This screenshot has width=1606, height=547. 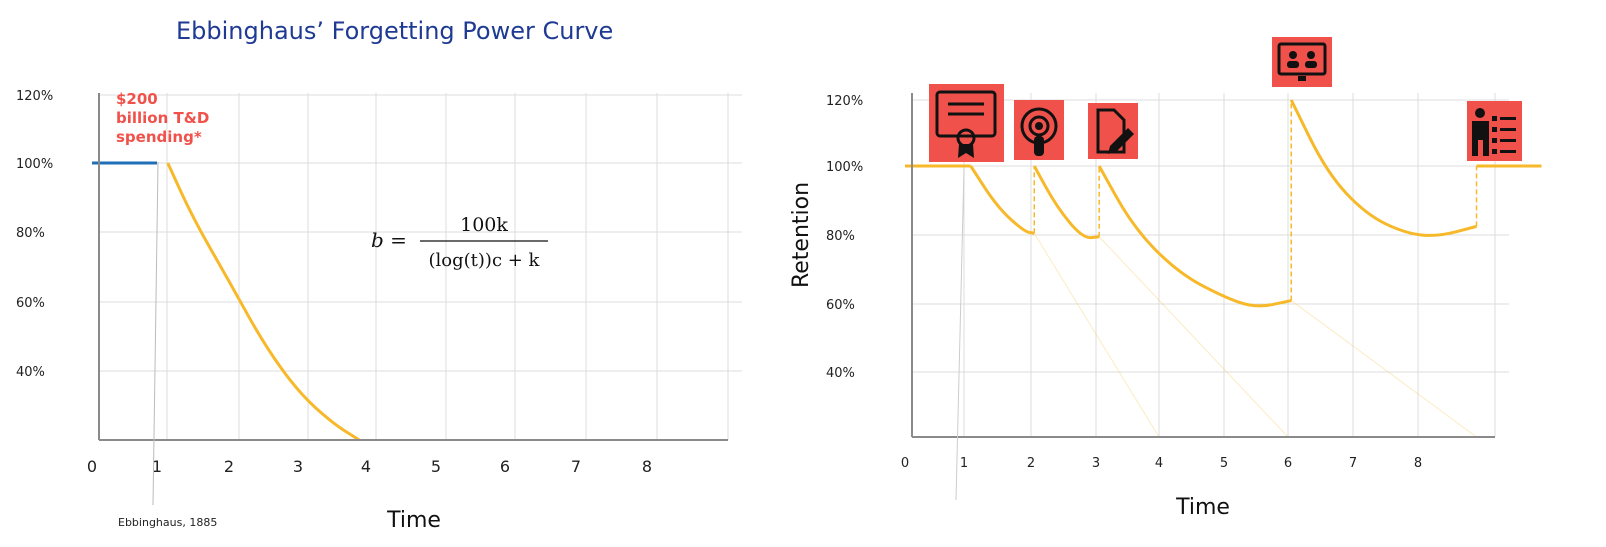 I want to click on left-x-axis-title: Time, so click(x=413, y=520).